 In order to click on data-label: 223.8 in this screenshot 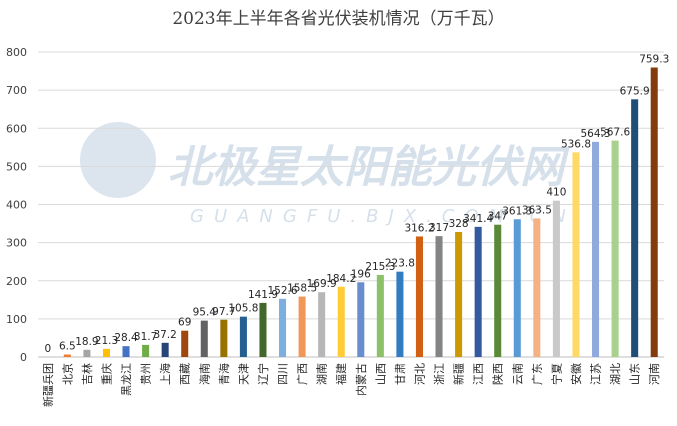, I will do `click(400, 264)`.